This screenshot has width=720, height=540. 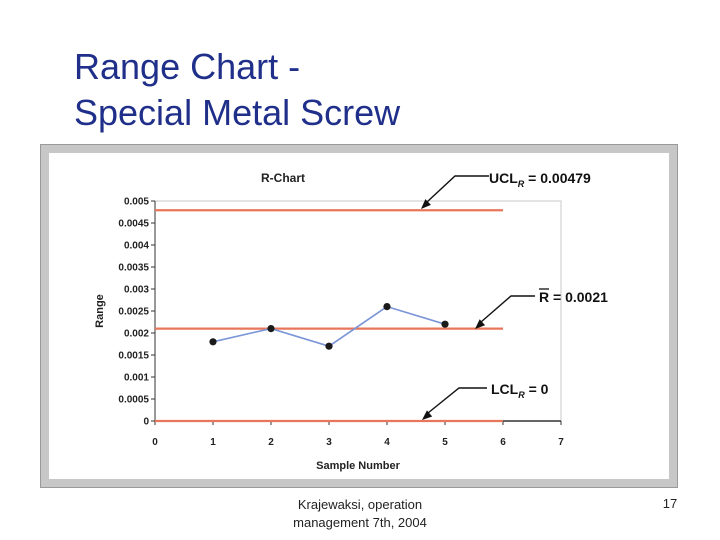 I want to click on y-tick-label: 0, so click(x=146, y=422).